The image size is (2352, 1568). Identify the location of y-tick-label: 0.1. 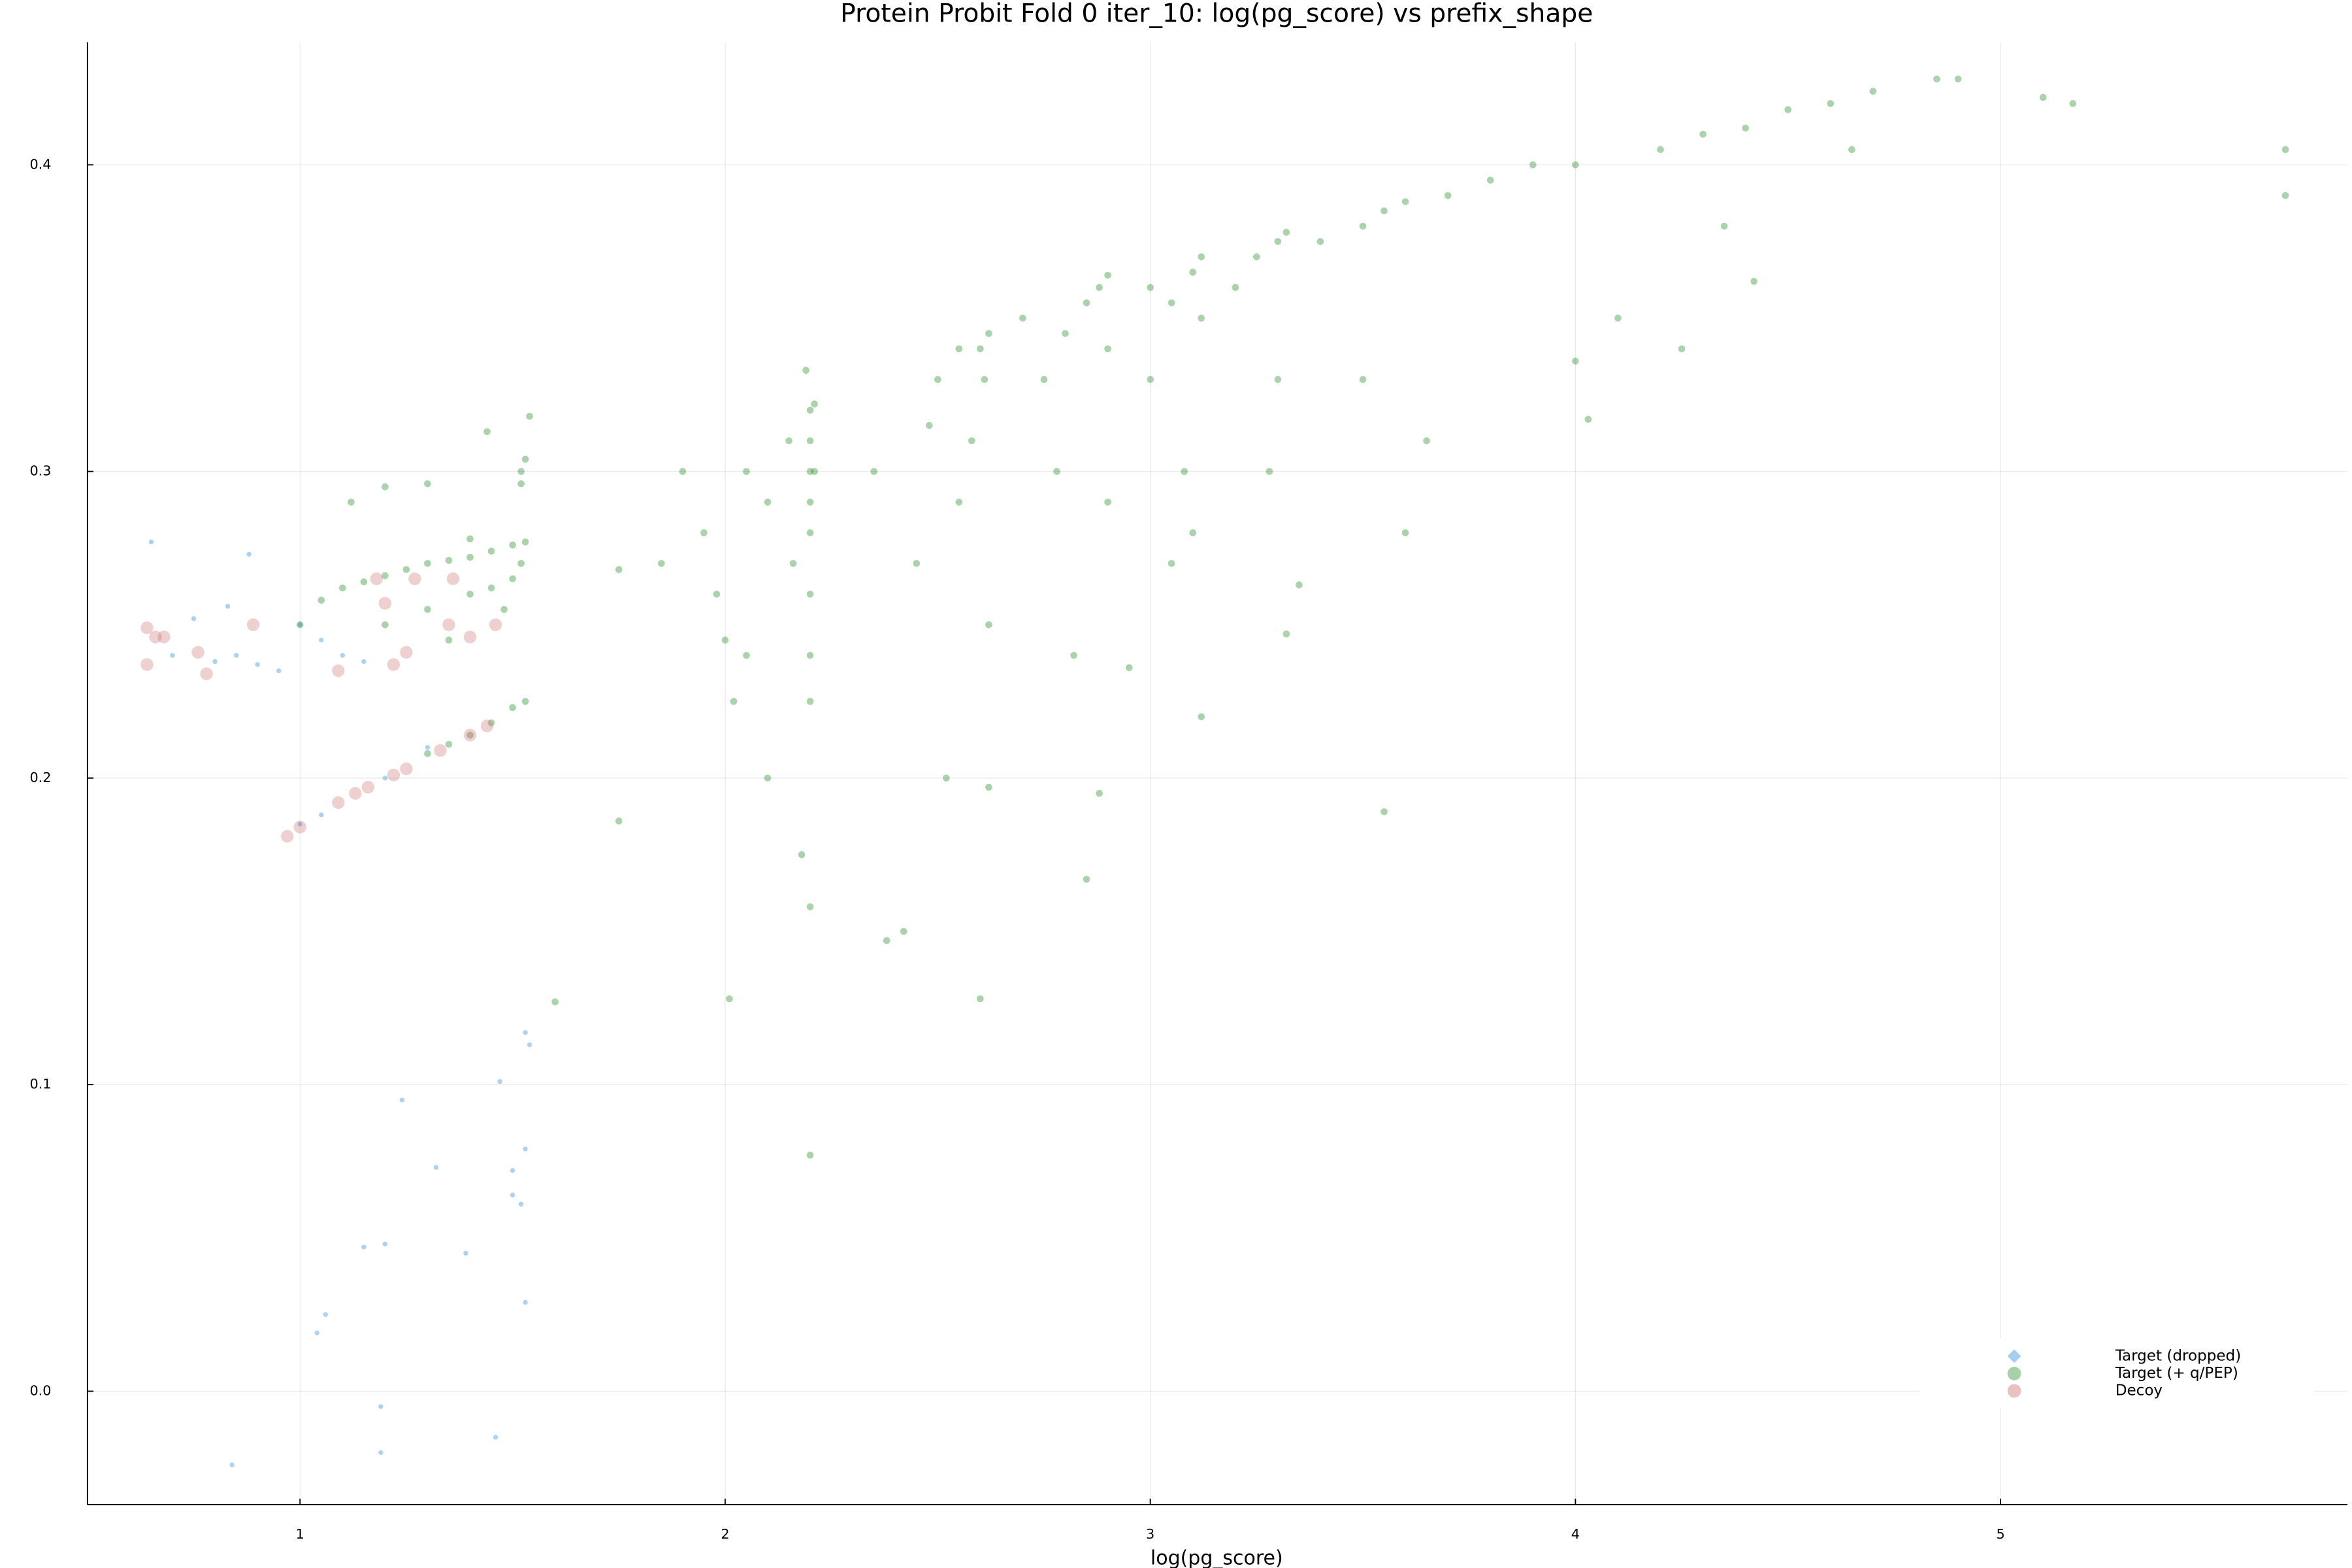
(40, 1084).